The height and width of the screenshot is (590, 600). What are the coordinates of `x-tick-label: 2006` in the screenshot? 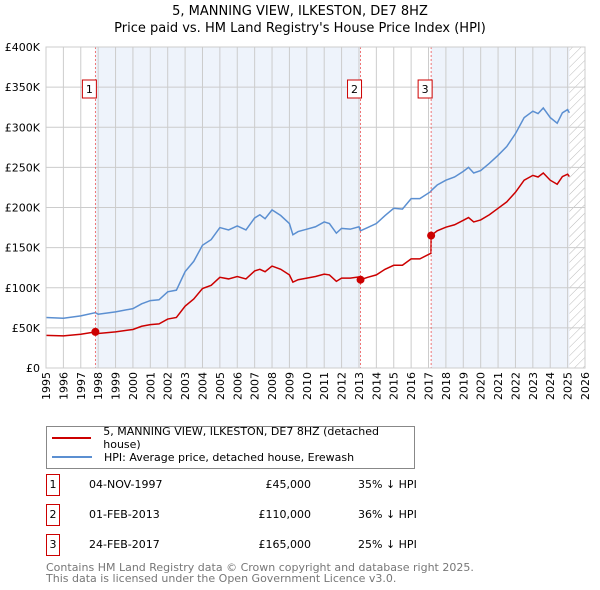 It's located at (237, 386).